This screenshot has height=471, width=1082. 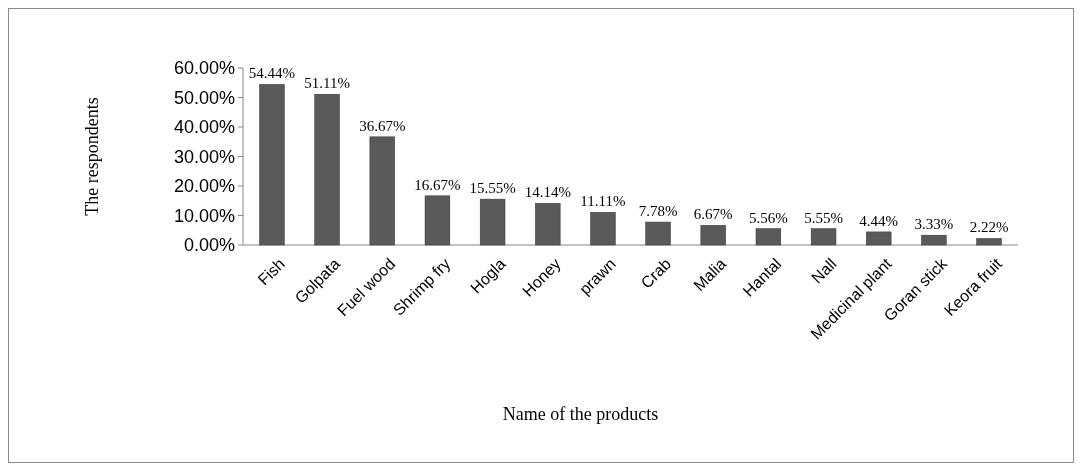 I want to click on data-label: 3.33%, so click(x=934, y=224).